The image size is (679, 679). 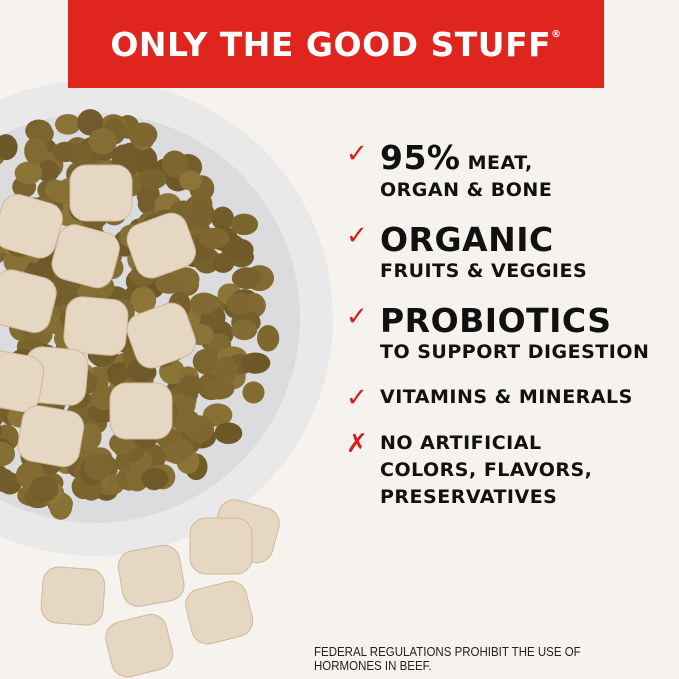 What do you see at coordinates (511, 172) in the screenshot?
I see `feature-item: ✓ 95% MEAT, ORGAN & BONE` at bounding box center [511, 172].